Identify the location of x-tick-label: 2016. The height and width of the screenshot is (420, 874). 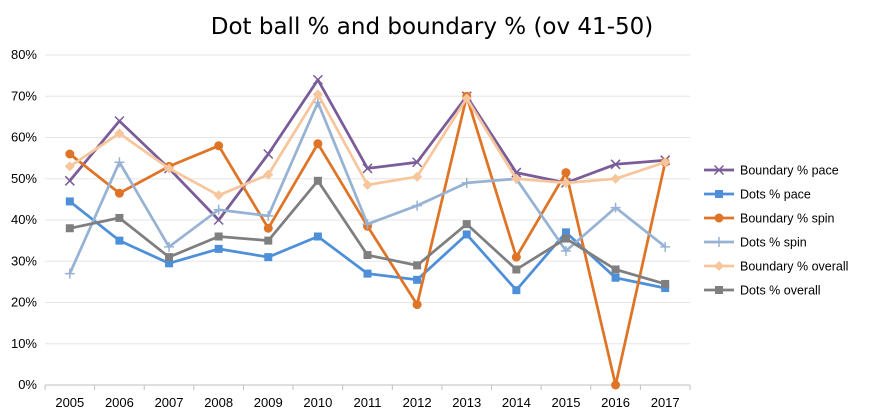
(615, 402).